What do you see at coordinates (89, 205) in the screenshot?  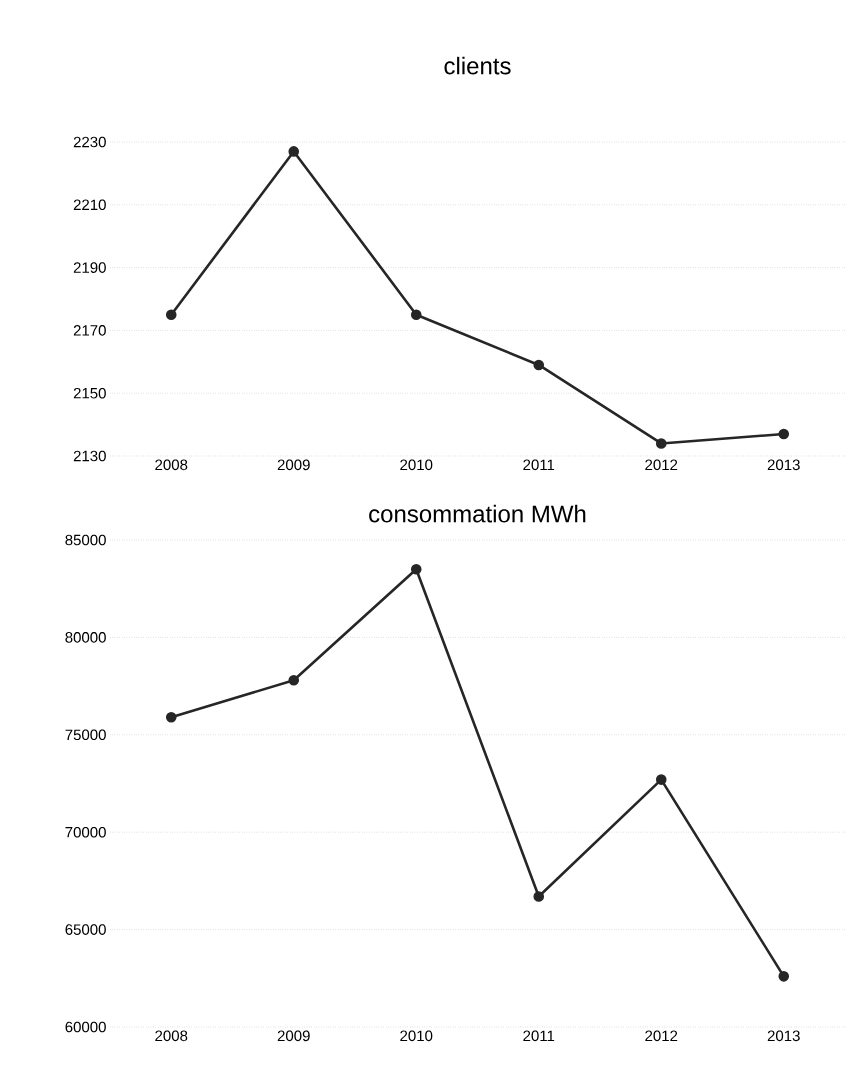 I see `y-tick-label: 2210` at bounding box center [89, 205].